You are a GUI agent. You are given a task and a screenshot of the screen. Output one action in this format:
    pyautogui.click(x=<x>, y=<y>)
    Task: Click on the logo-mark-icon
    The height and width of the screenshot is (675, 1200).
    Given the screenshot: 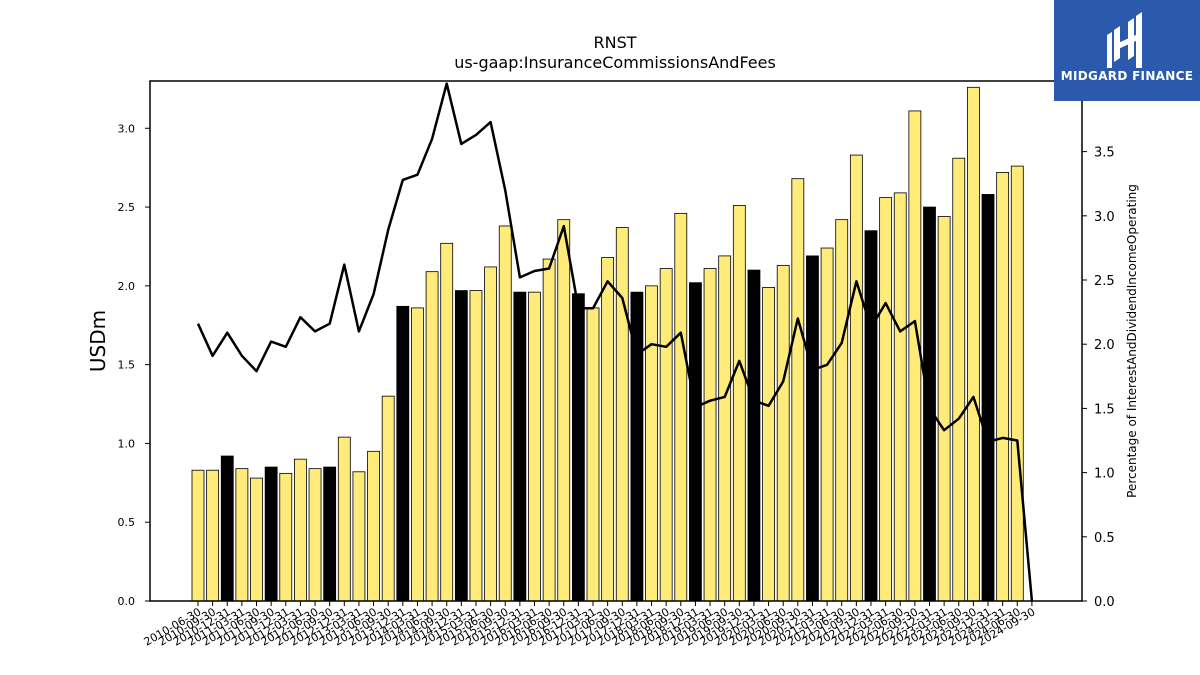 What is the action you would take?
    pyautogui.click(x=1124, y=40)
    